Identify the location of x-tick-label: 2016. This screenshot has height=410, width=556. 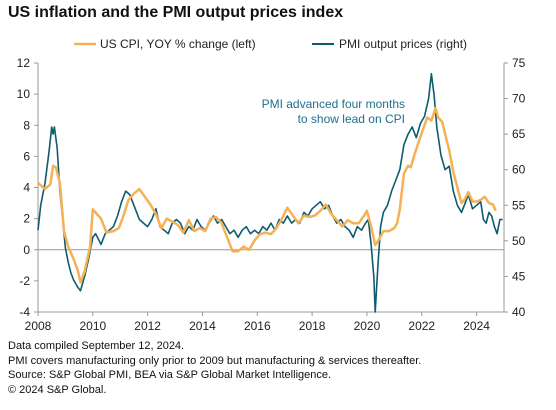
(257, 326).